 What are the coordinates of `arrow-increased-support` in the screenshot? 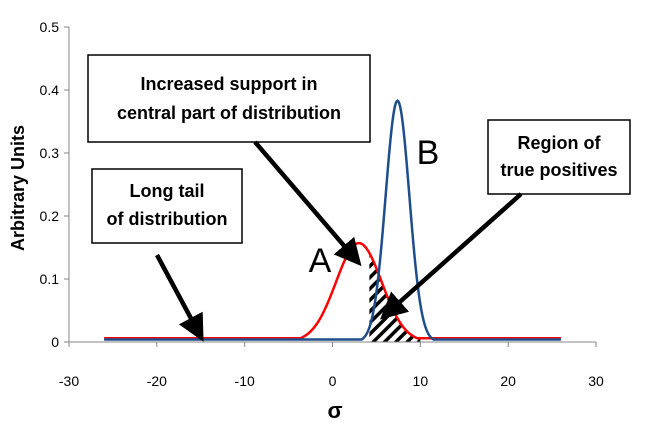 It's located at (307, 203).